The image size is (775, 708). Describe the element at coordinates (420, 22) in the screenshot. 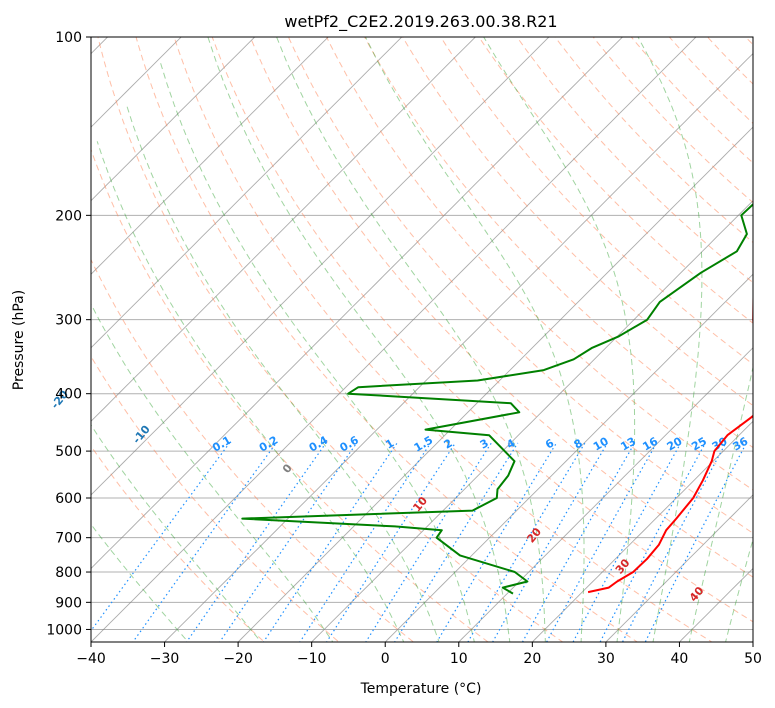

I see `chart-title: wetPf2_C2E2.2019.263.00.38.R21` at that location.